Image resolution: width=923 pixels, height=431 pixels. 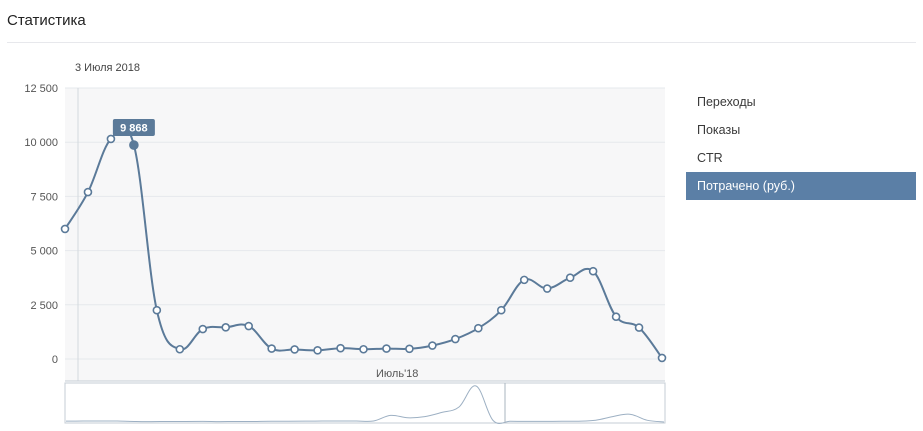 What do you see at coordinates (719, 130) in the screenshot?
I see `metric-item: Показы` at bounding box center [719, 130].